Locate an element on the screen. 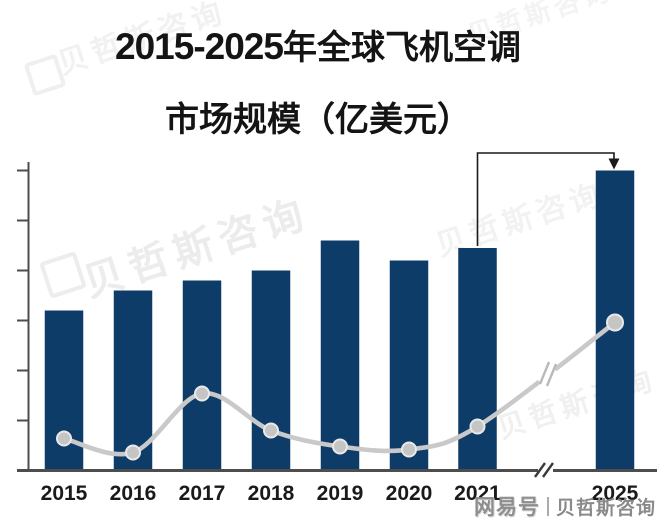  annotation-arrowhead-icon is located at coordinates (614, 164).